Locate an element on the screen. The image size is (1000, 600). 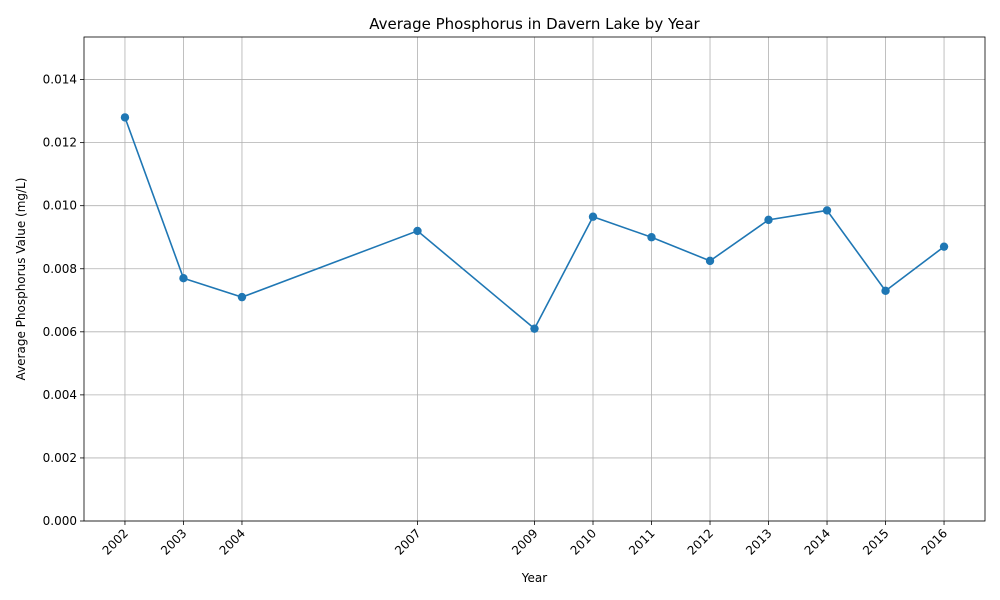
x-tick-label: 2009 is located at coordinates (524, 541).